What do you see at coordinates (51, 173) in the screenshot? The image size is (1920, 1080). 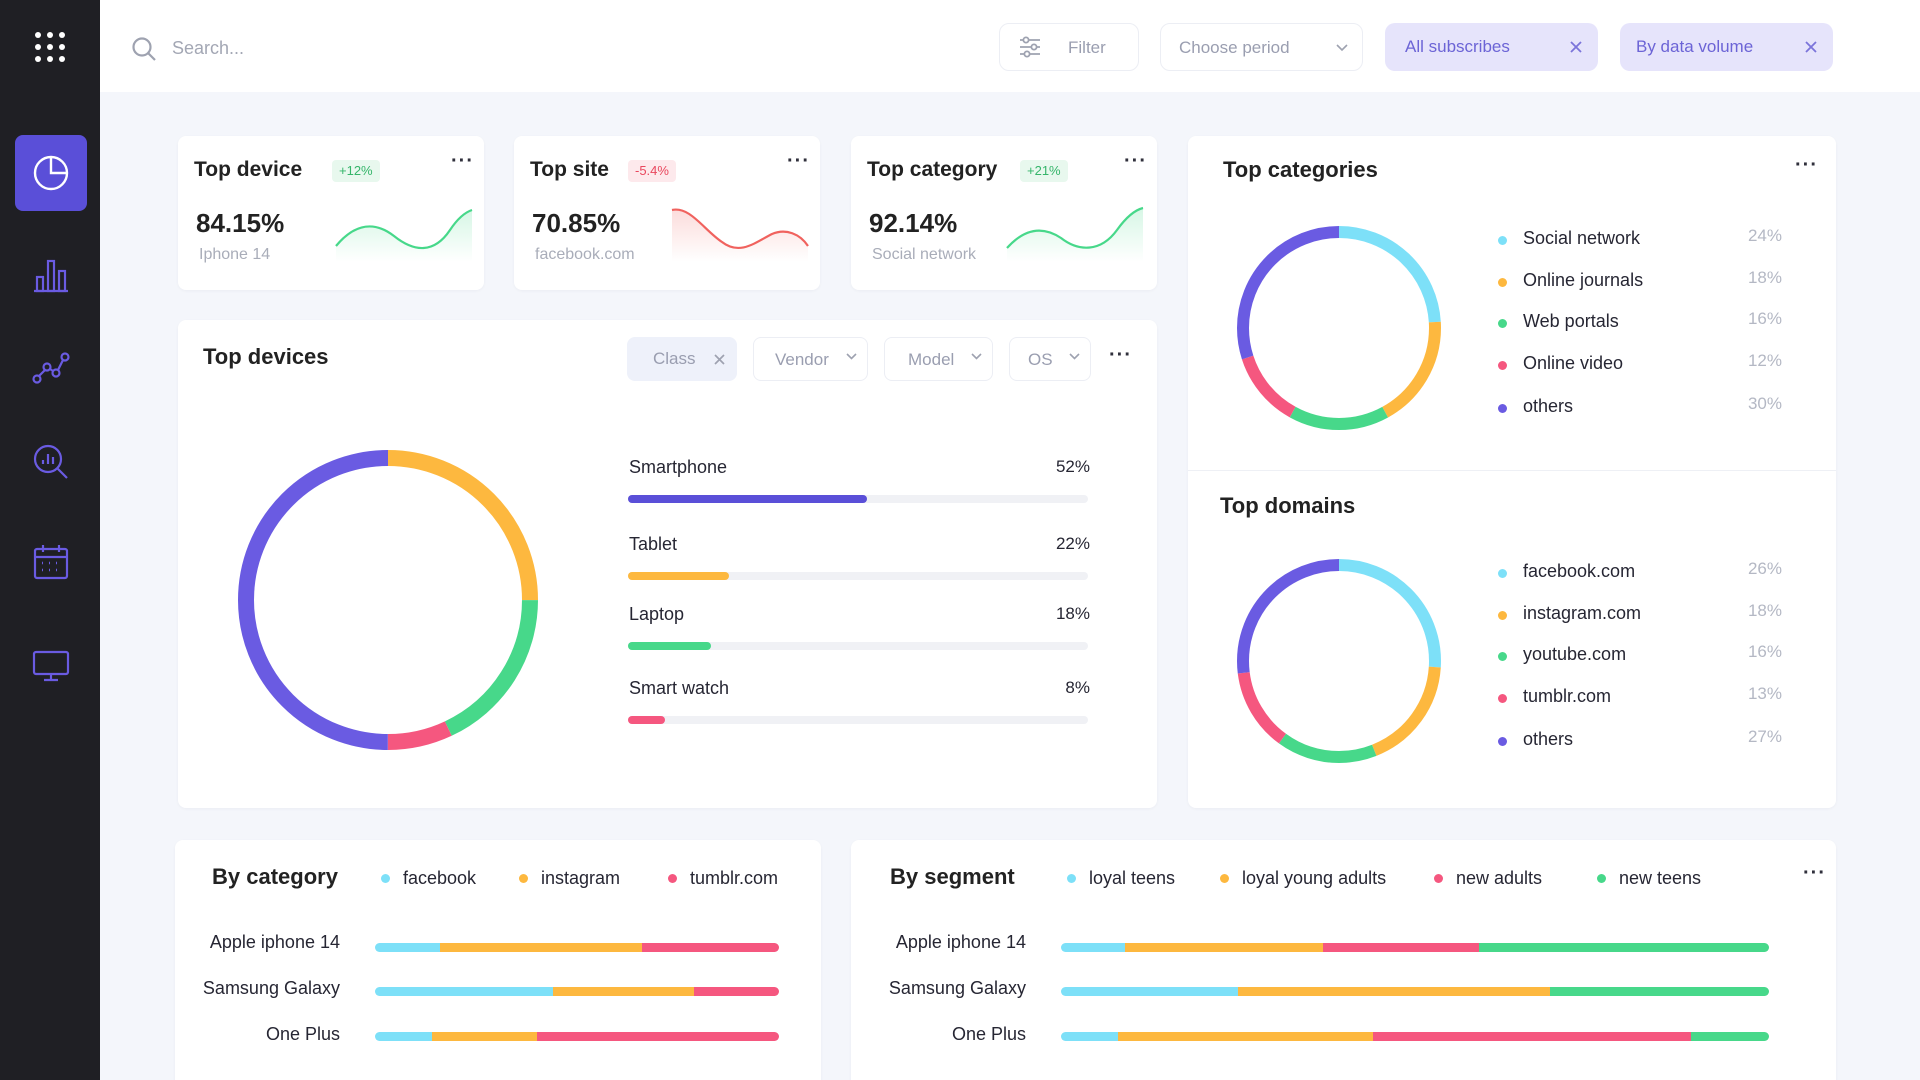 I see `nav-dashboard-button` at bounding box center [51, 173].